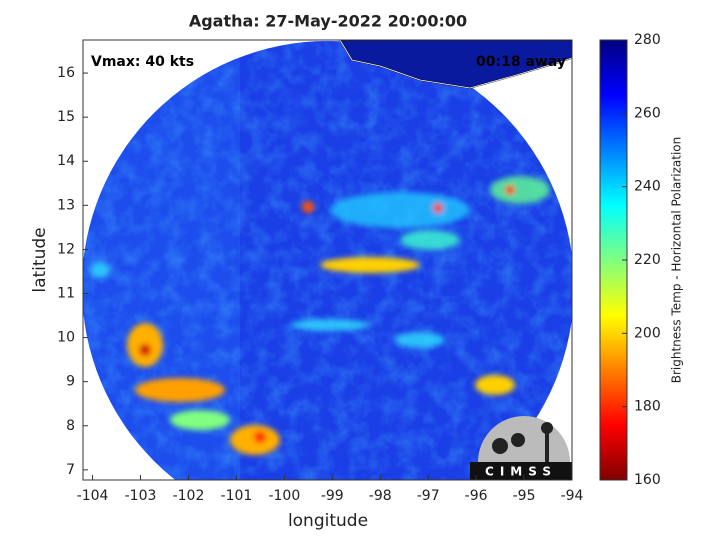 This screenshot has height=540, width=720. Describe the element at coordinates (647, 480) in the screenshot. I see `colorbar-tick-label: 160` at that location.